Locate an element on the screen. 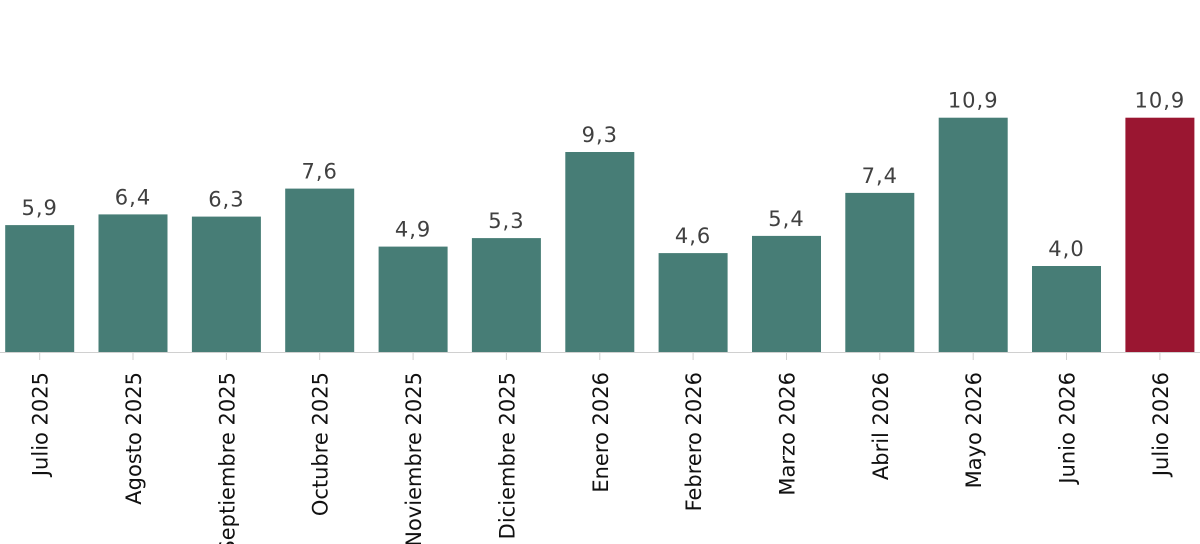 Image resolution: width=1200 pixels, height=544 pixels. bar-value-label: 4,0 is located at coordinates (1066, 249).